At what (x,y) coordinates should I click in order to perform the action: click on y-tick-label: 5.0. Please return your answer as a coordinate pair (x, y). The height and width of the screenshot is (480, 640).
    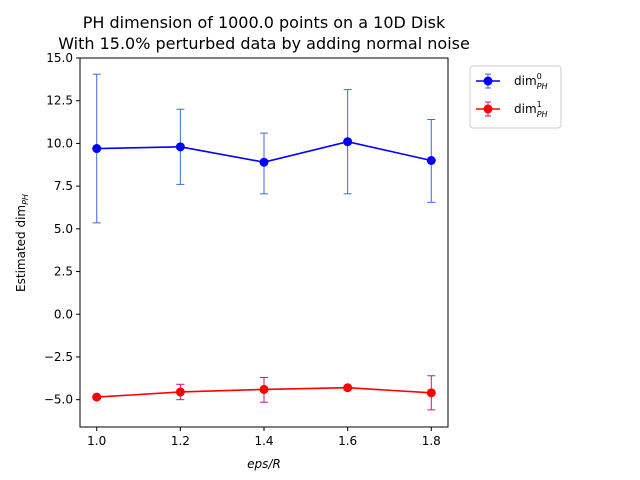
    Looking at the image, I should click on (63, 229).